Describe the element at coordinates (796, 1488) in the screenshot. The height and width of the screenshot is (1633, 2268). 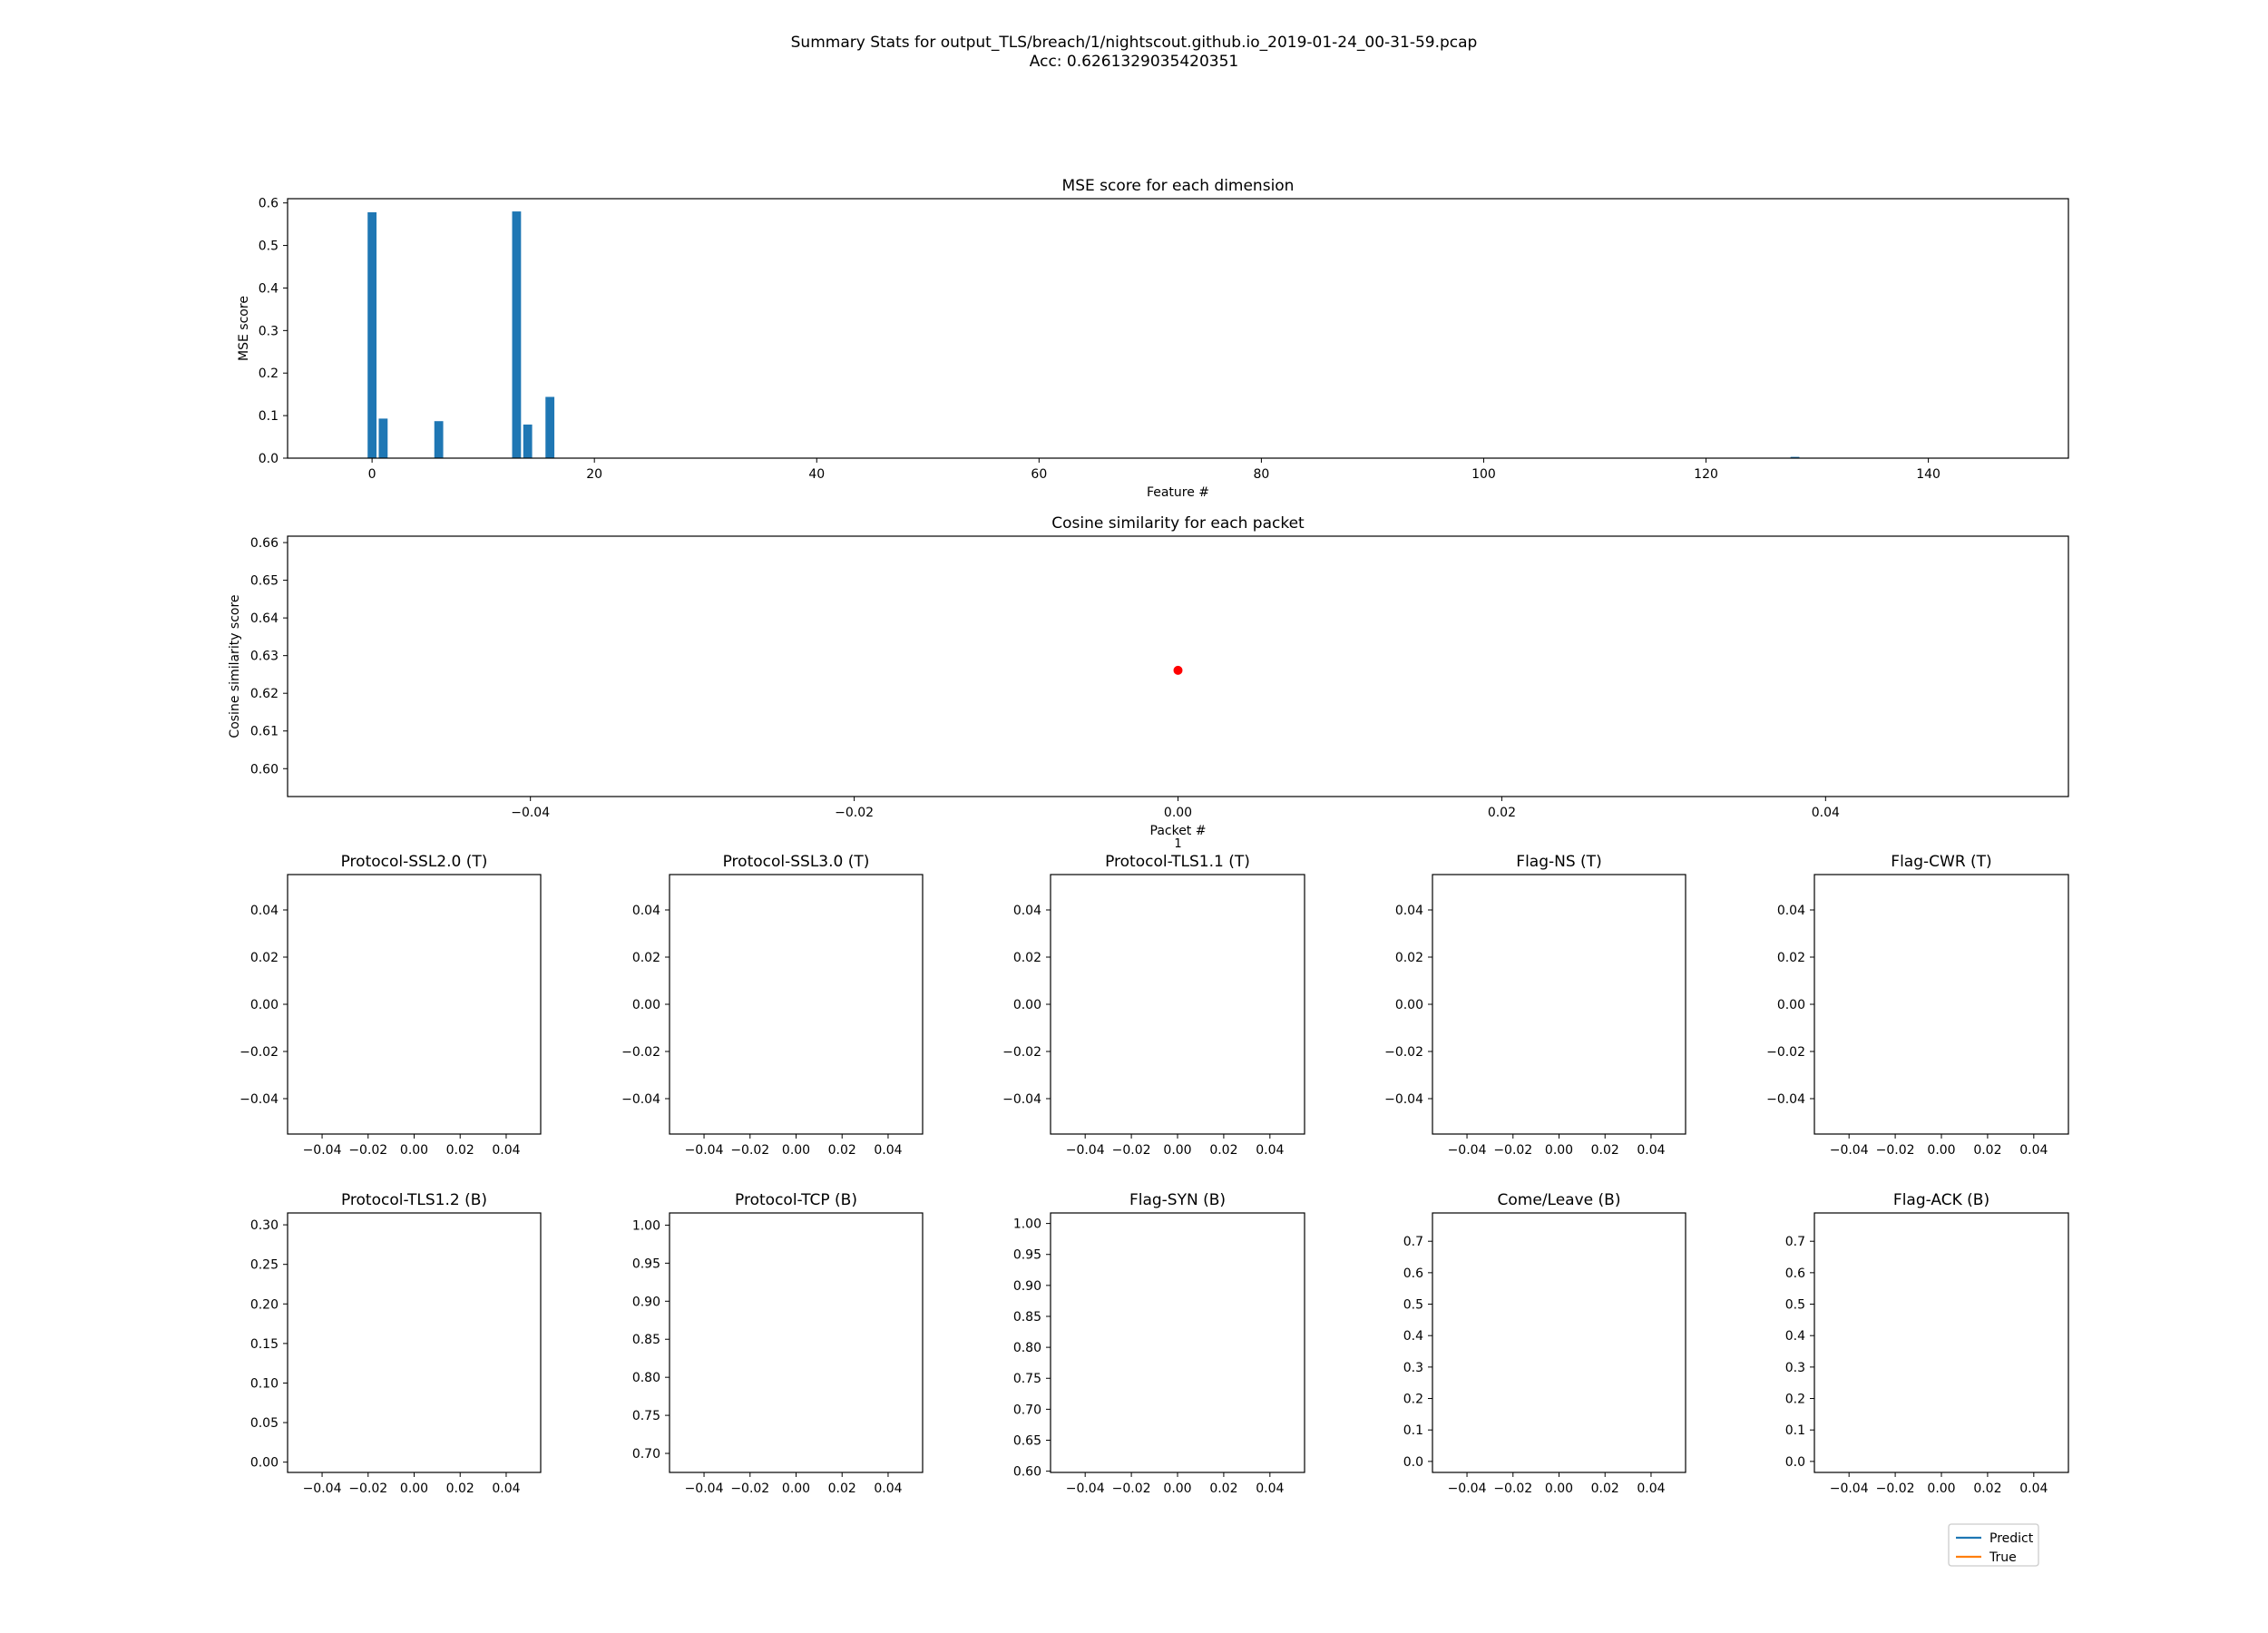
I see `tcp-xtick-label: 0.00` at that location.